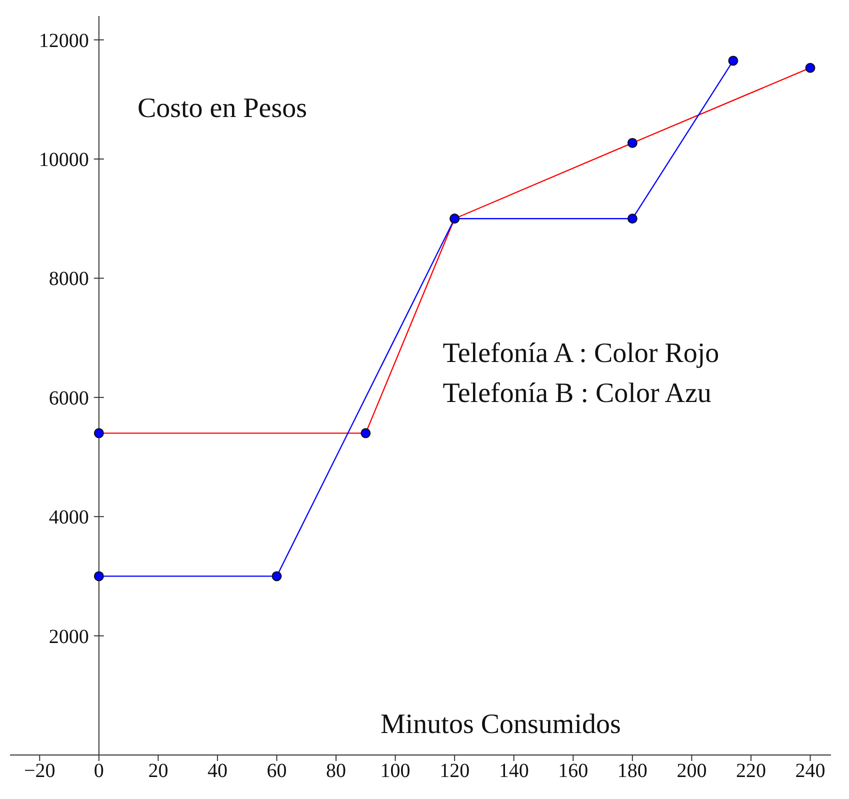 Image resolution: width=849 pixels, height=799 pixels. Describe the element at coordinates (63, 41) in the screenshot. I see `y-tick-label: 12000` at that location.